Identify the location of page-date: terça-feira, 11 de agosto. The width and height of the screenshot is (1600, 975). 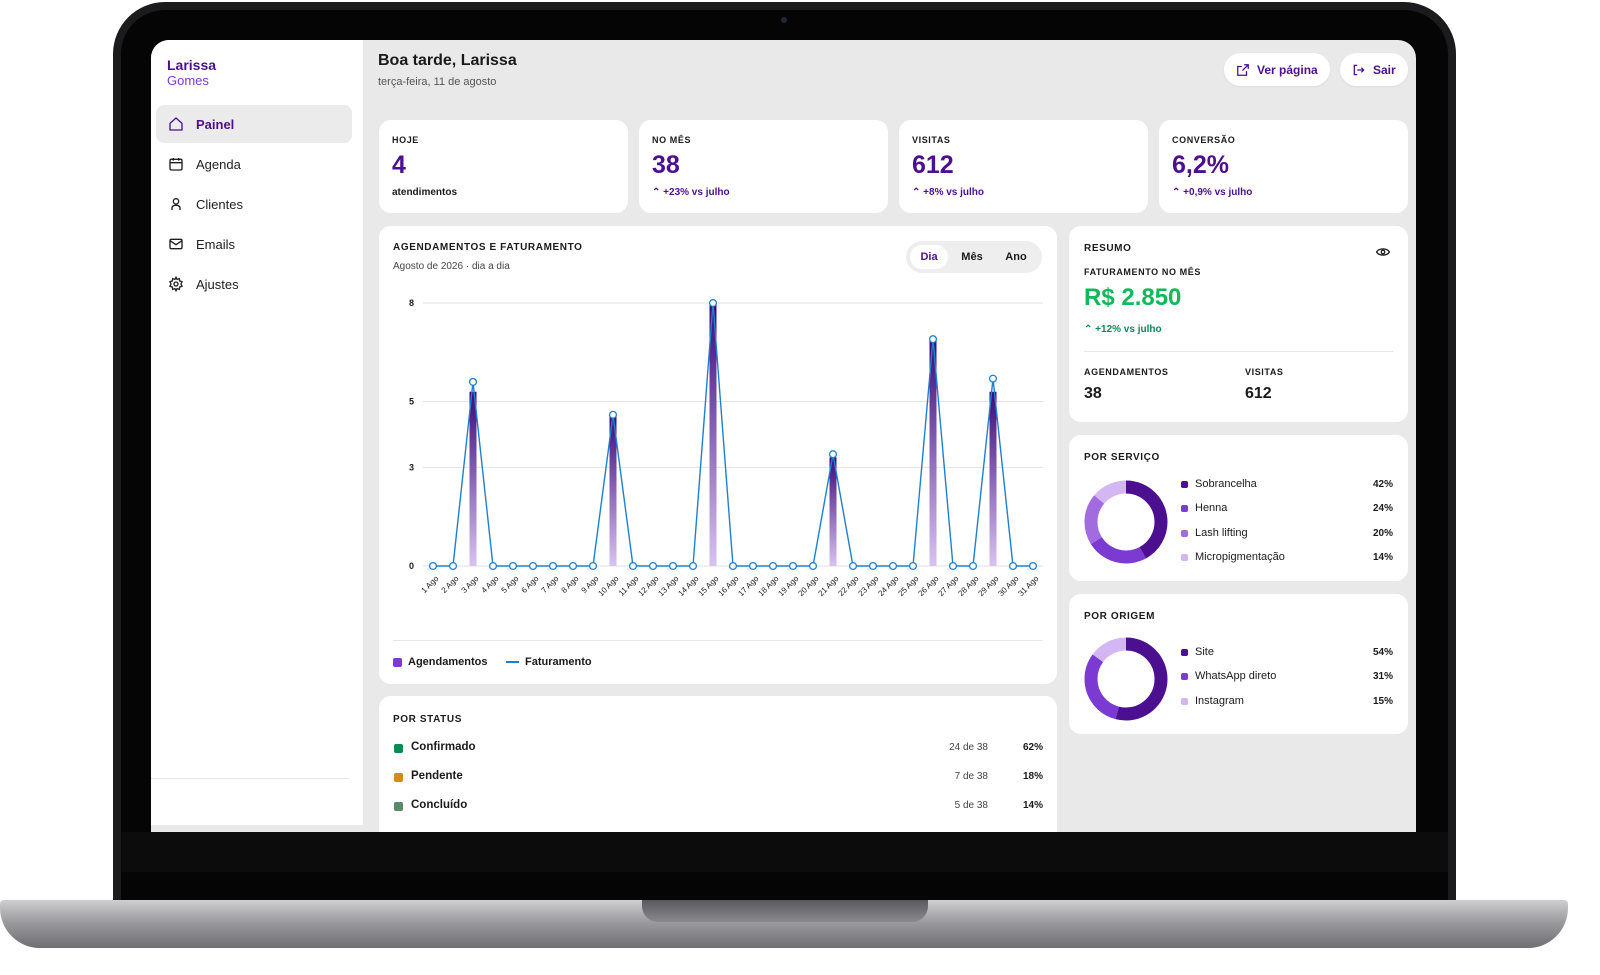
(437, 82).